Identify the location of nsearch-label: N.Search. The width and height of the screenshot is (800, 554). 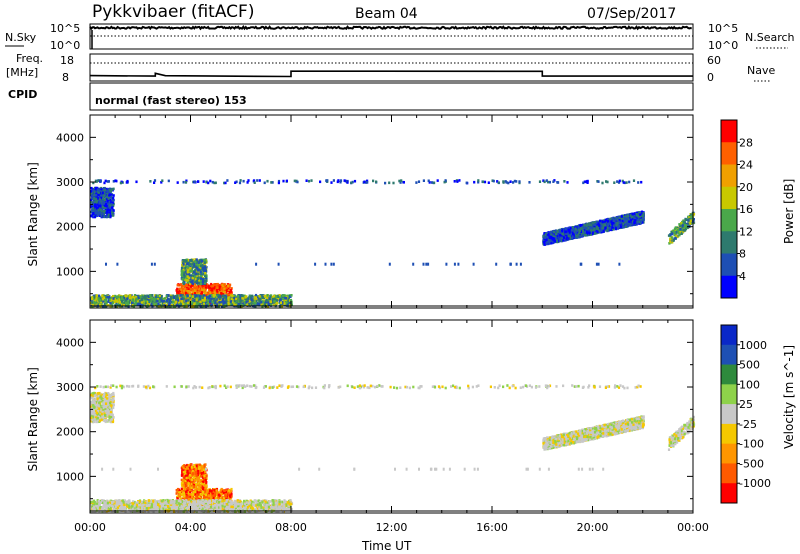
(770, 37).